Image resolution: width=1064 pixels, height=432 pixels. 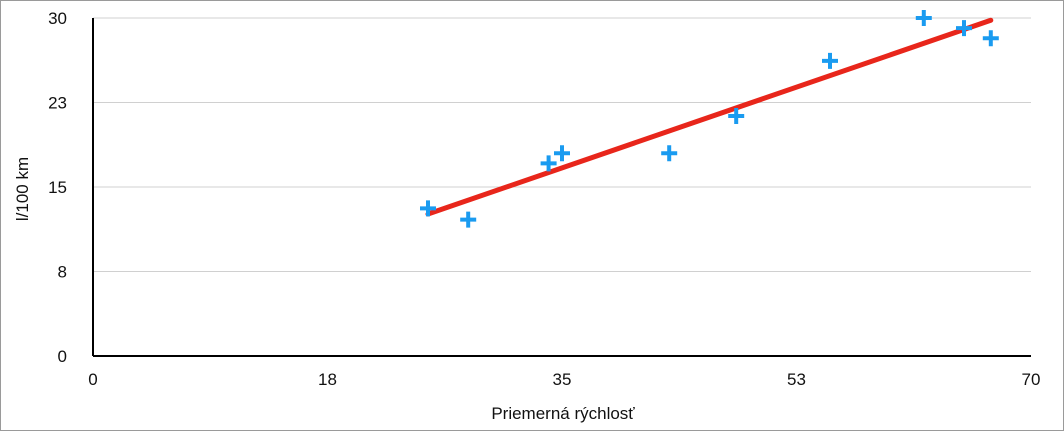 I want to click on y-tick-label-0: 0, so click(x=62, y=356).